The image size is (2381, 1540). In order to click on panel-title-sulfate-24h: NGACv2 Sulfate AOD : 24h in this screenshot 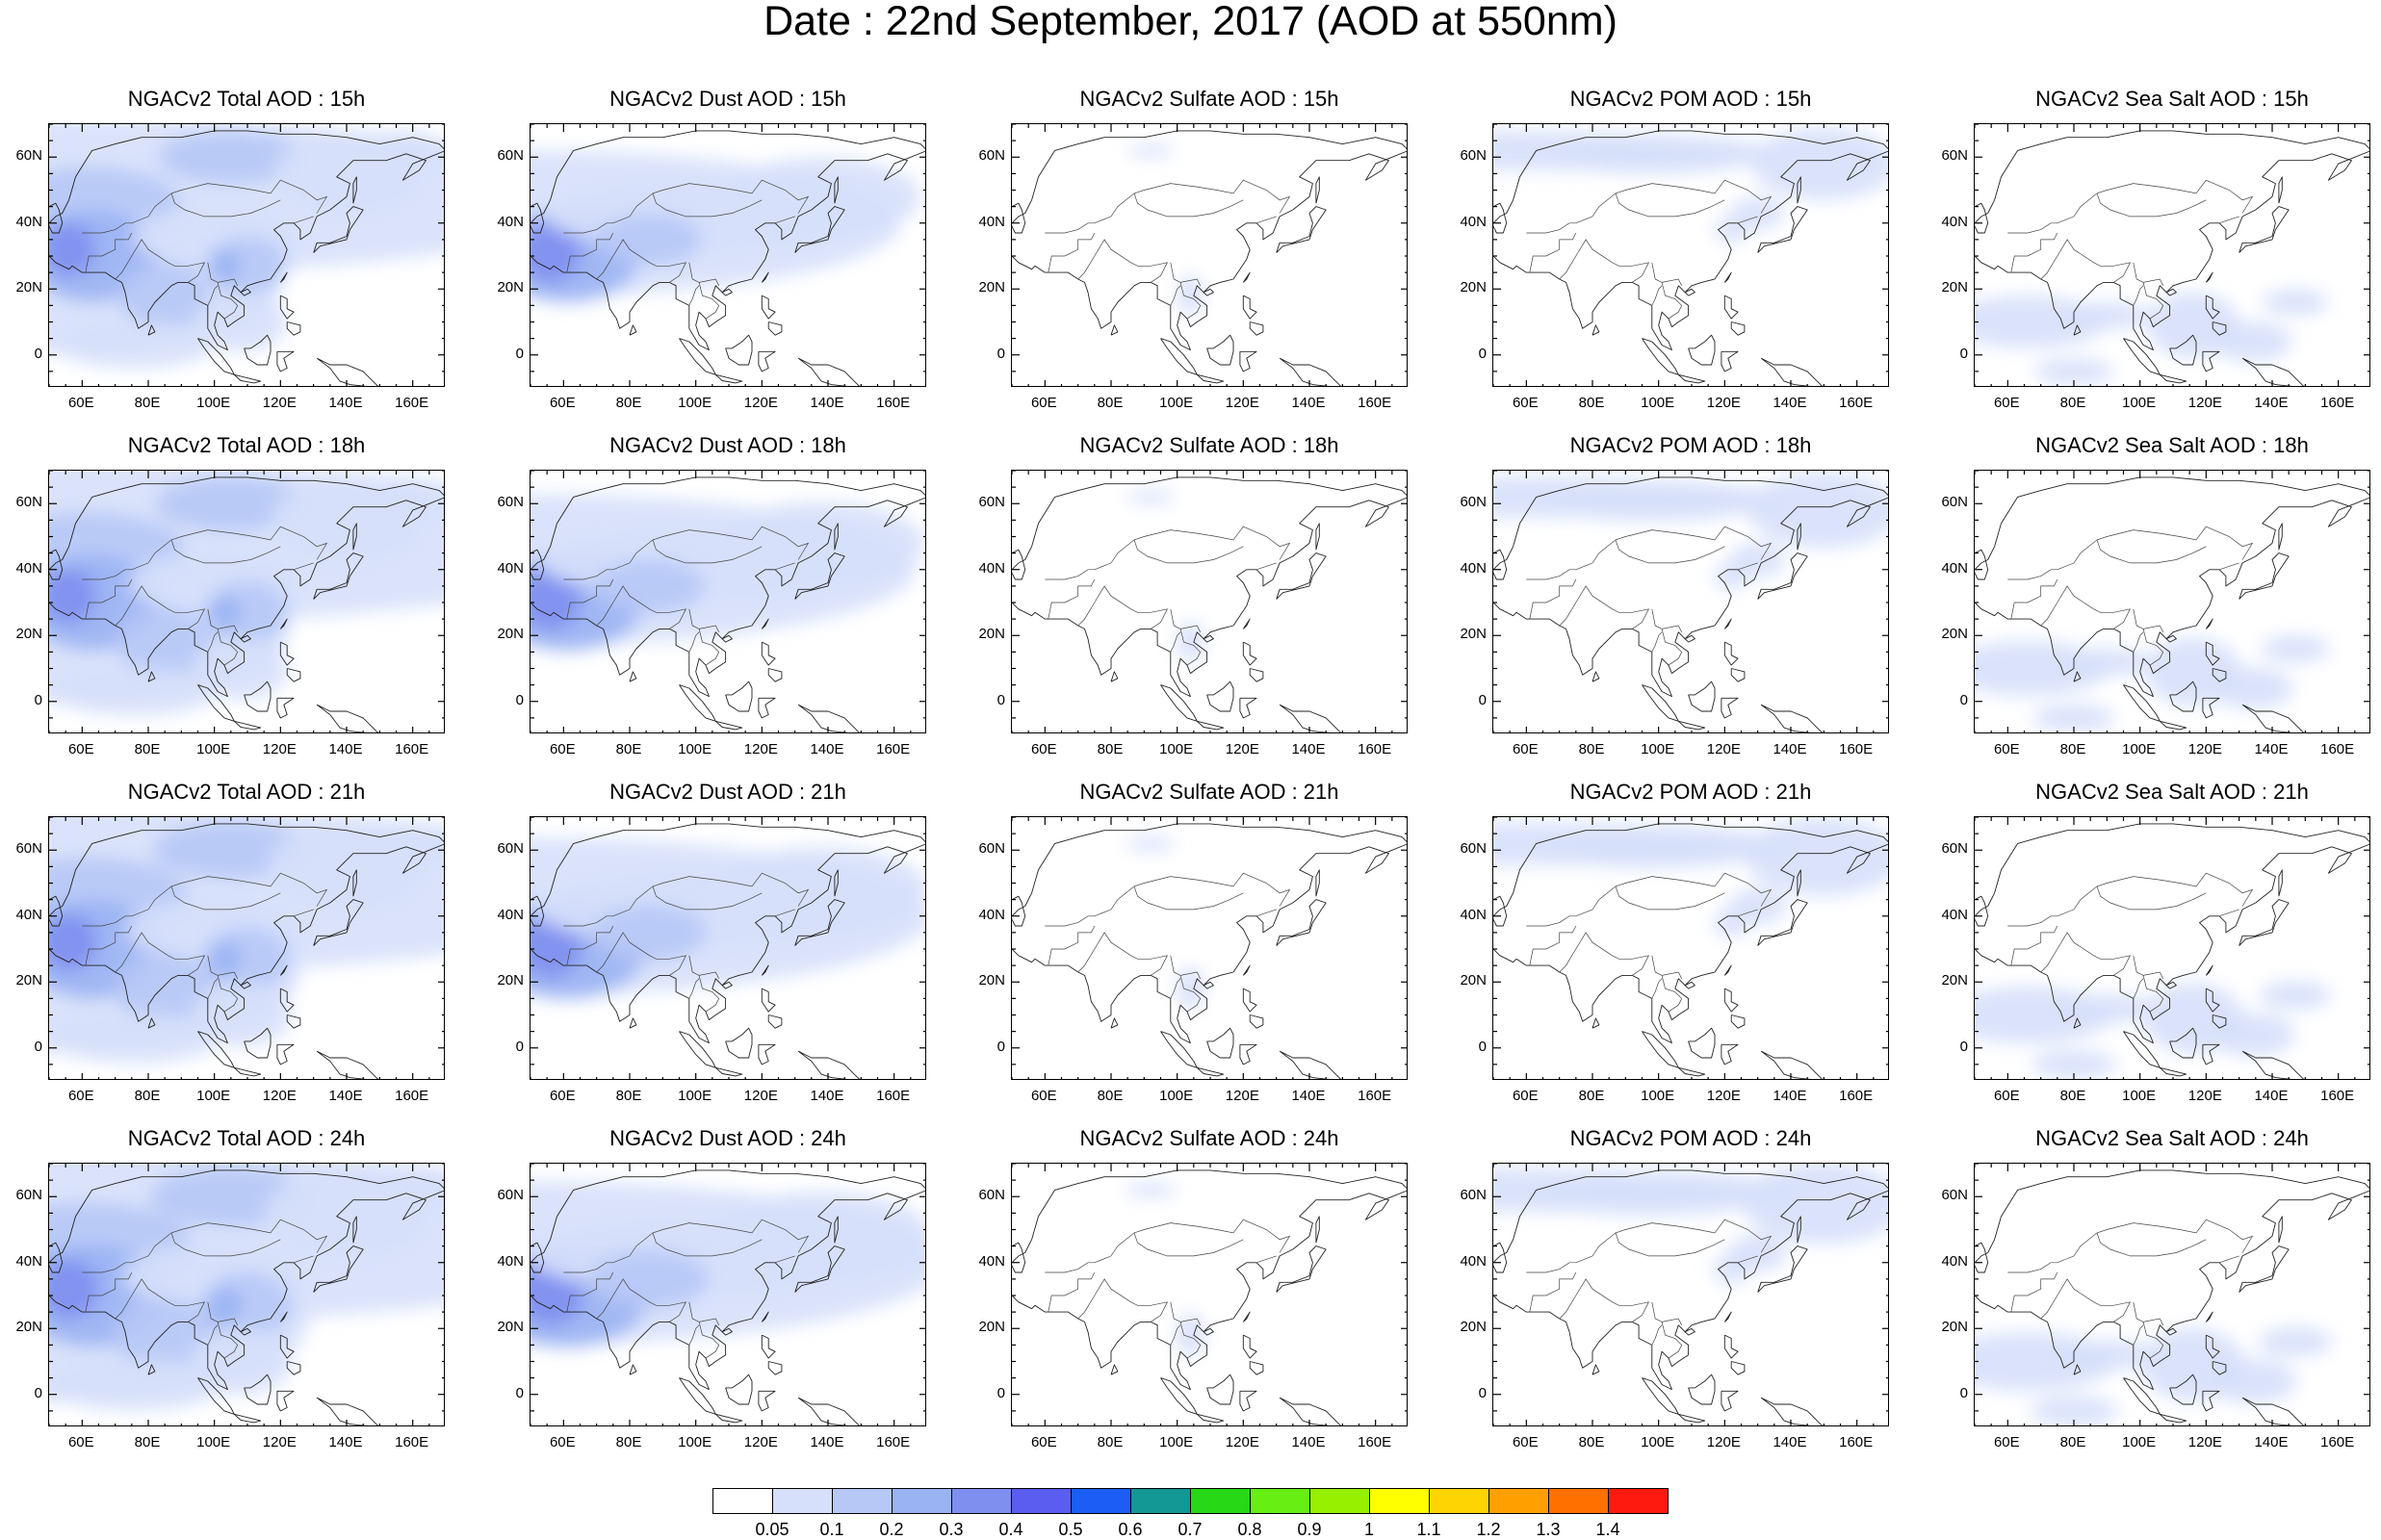, I will do `click(1209, 1138)`.